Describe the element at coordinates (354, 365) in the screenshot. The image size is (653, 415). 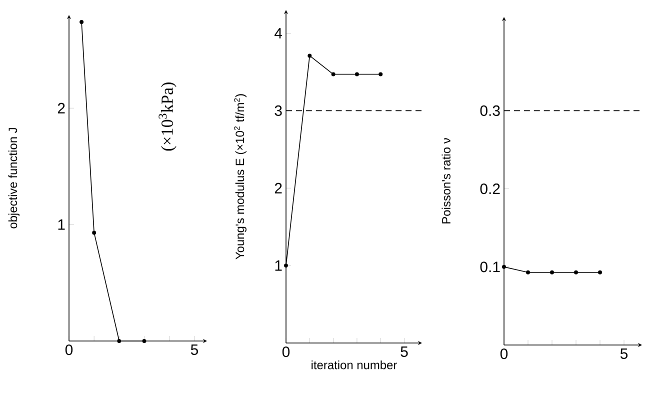
I see `x-axis-title: iteration number` at that location.